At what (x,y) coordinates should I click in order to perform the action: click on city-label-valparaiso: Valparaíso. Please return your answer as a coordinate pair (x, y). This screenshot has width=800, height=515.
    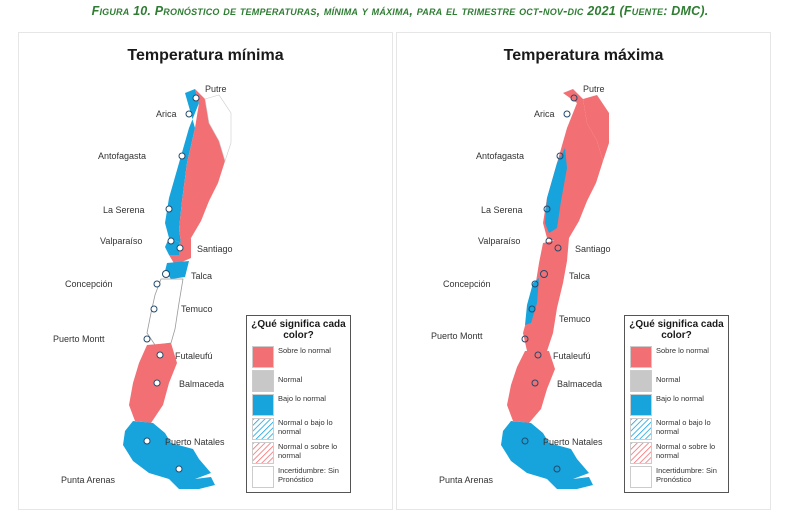
    Looking at the image, I should click on (499, 241).